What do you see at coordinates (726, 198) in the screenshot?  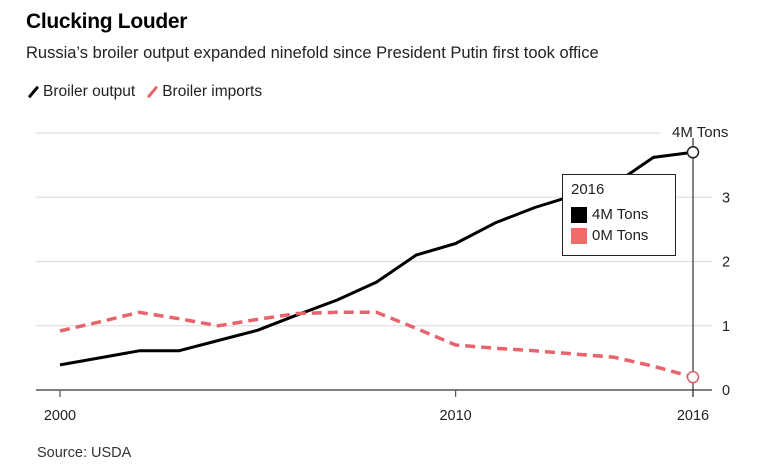 I see `y-tick-label: 3` at bounding box center [726, 198].